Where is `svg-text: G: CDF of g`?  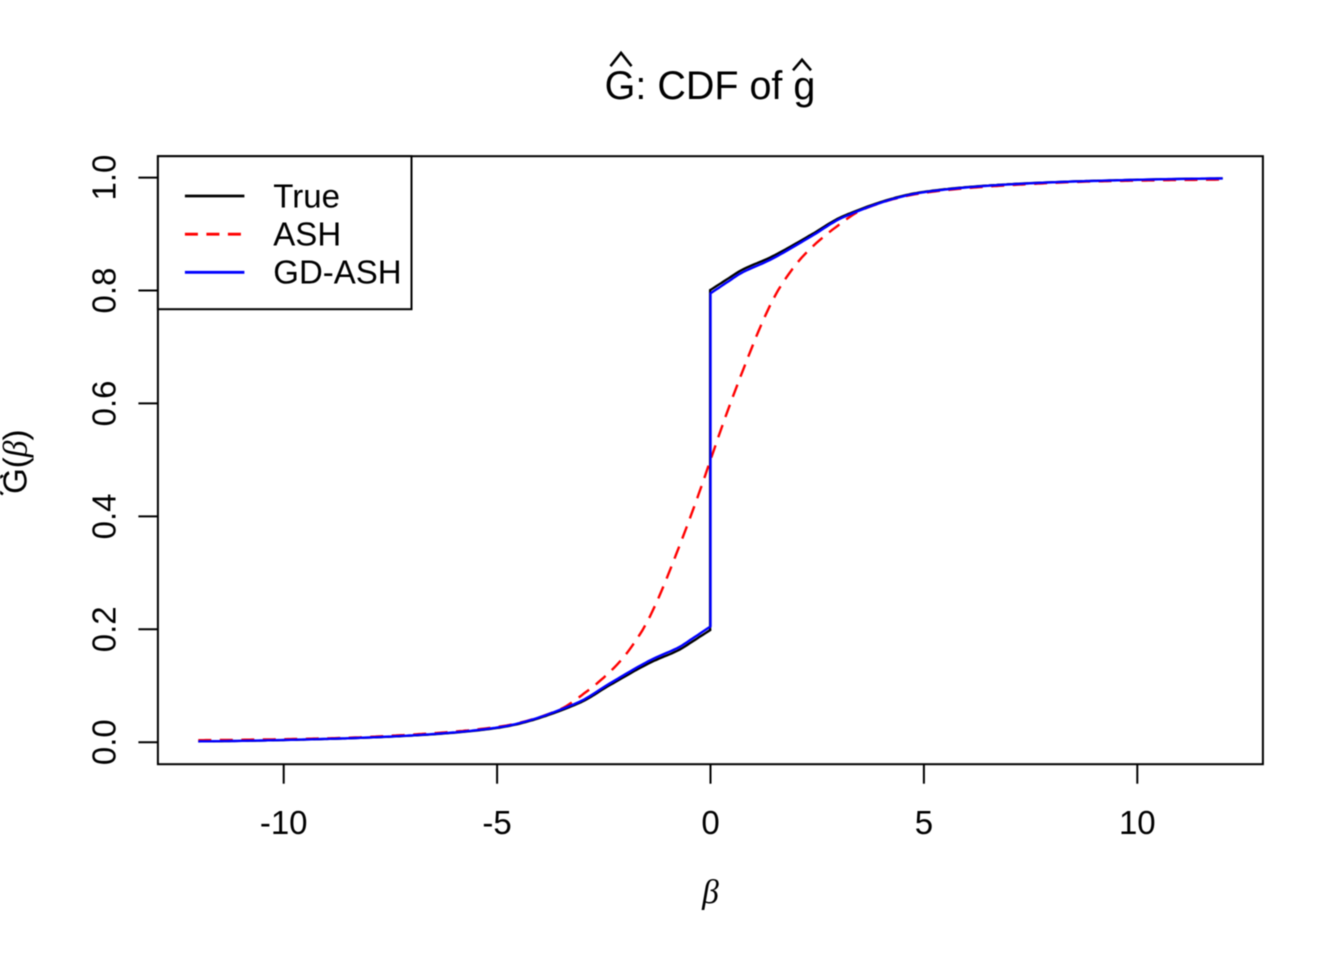
svg-text: G: CDF of g is located at coordinates (710, 86).